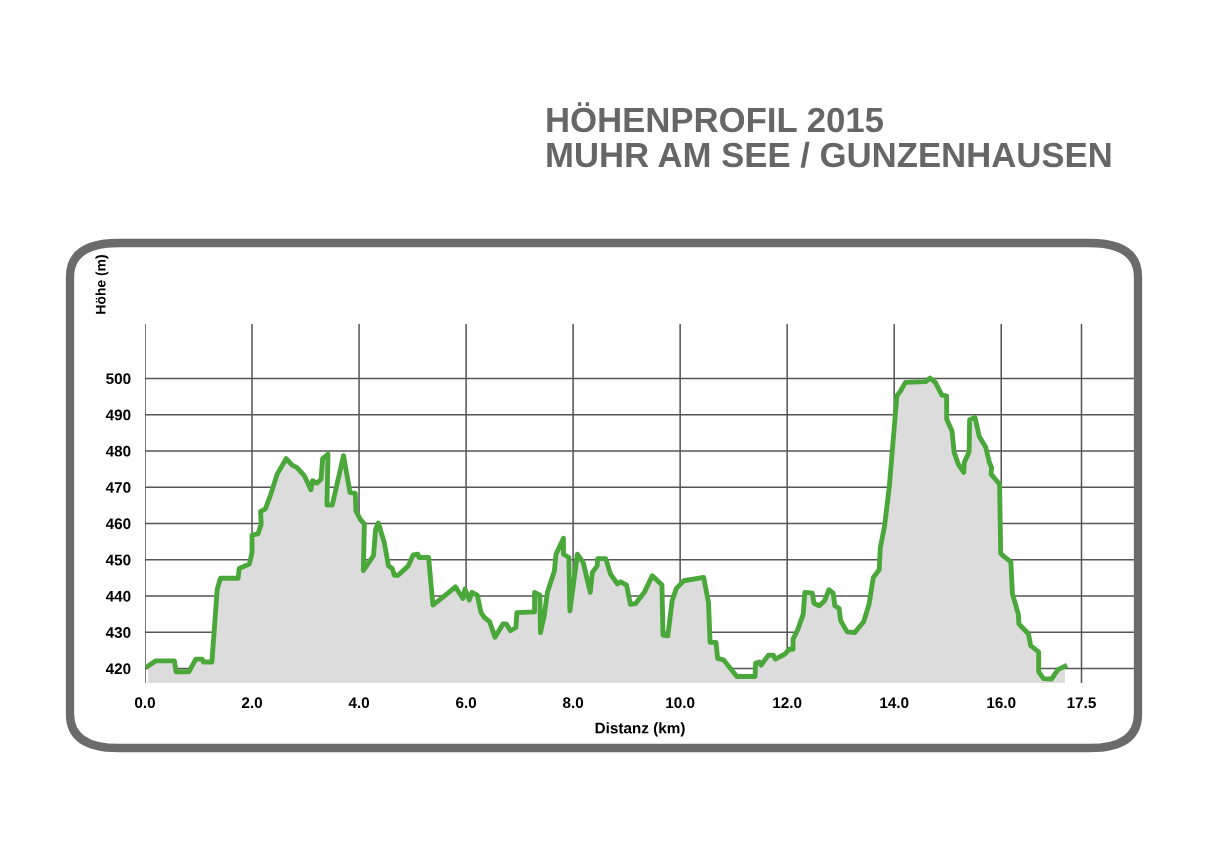 This screenshot has height=852, width=1208. I want to click on y-tick-label: 450, so click(118, 560).